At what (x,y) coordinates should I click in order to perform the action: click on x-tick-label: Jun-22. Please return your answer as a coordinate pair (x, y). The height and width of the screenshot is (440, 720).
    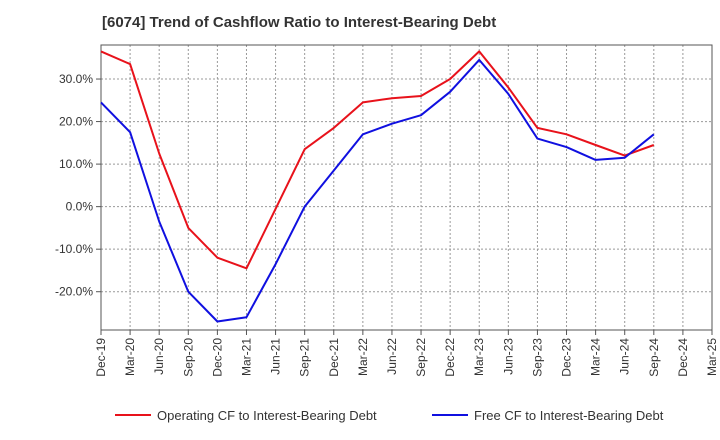
    Looking at the image, I should click on (392, 356).